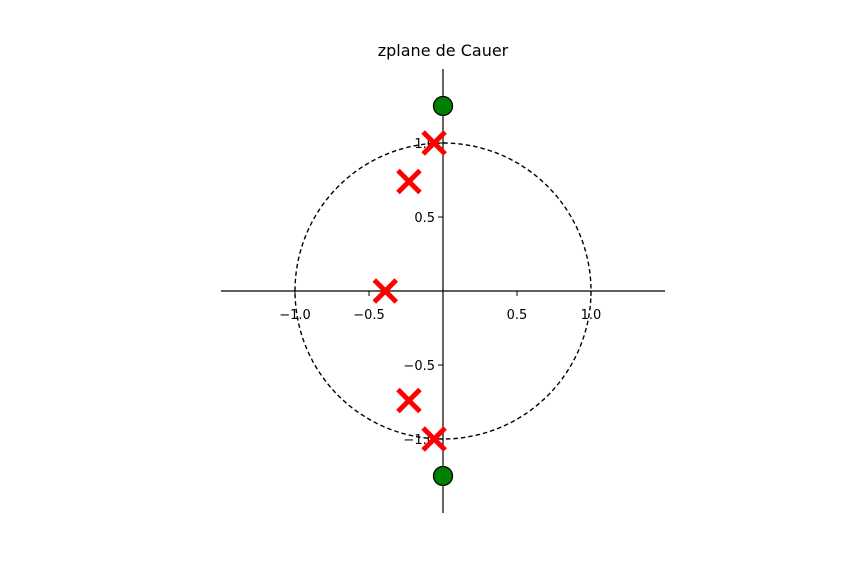 The image size is (864, 576). What do you see at coordinates (419, 366) in the screenshot?
I see `y-tick-label: −0.5` at bounding box center [419, 366].